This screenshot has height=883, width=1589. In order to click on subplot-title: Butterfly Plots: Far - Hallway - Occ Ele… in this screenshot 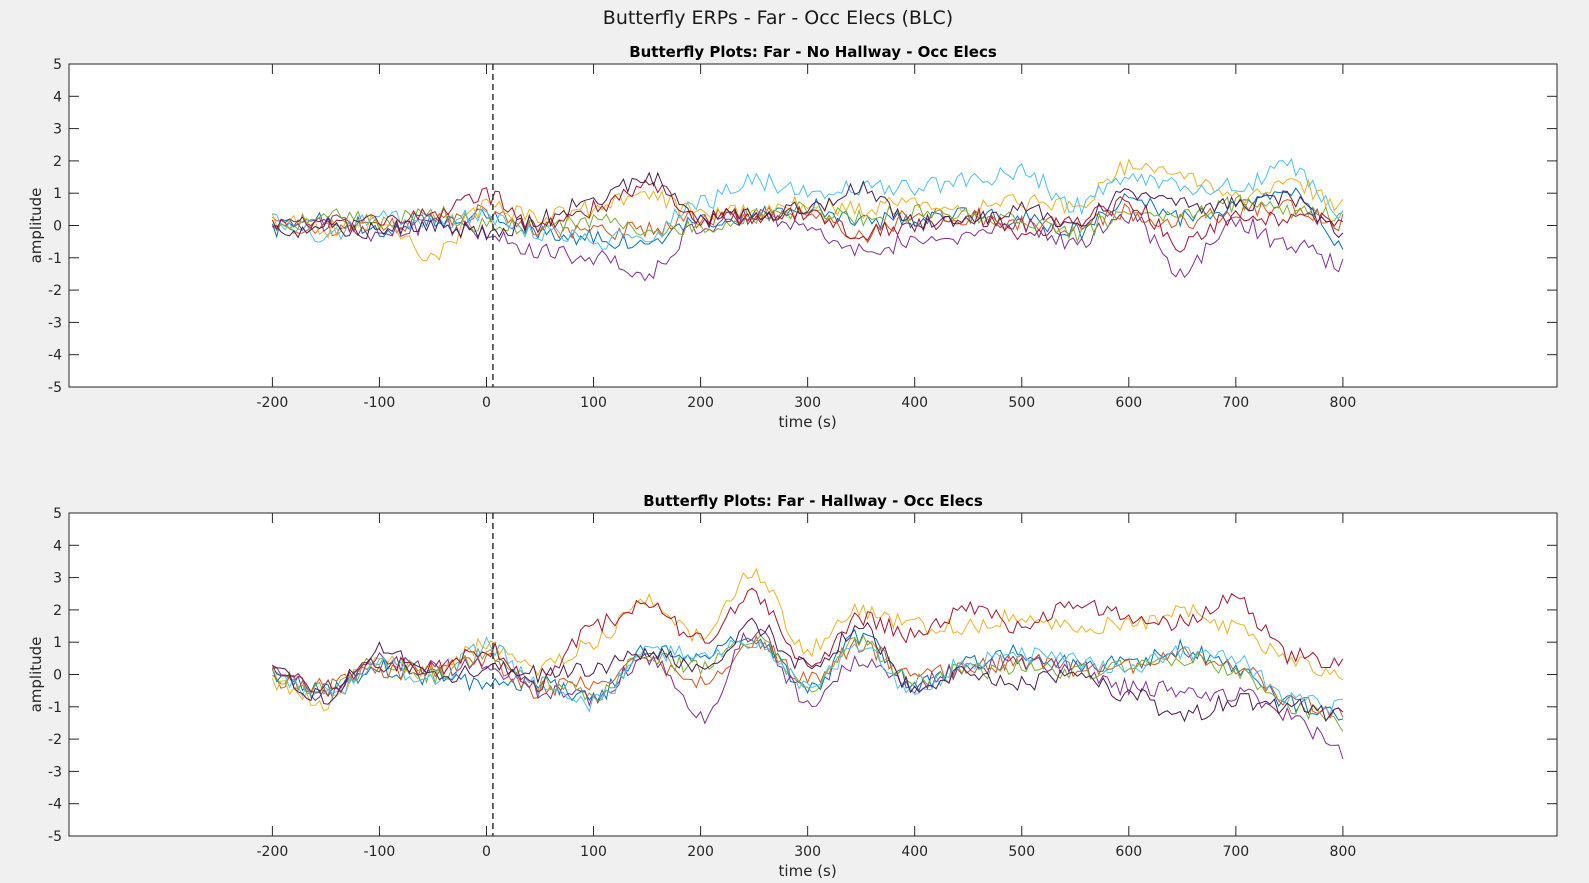, I will do `click(813, 501)`.